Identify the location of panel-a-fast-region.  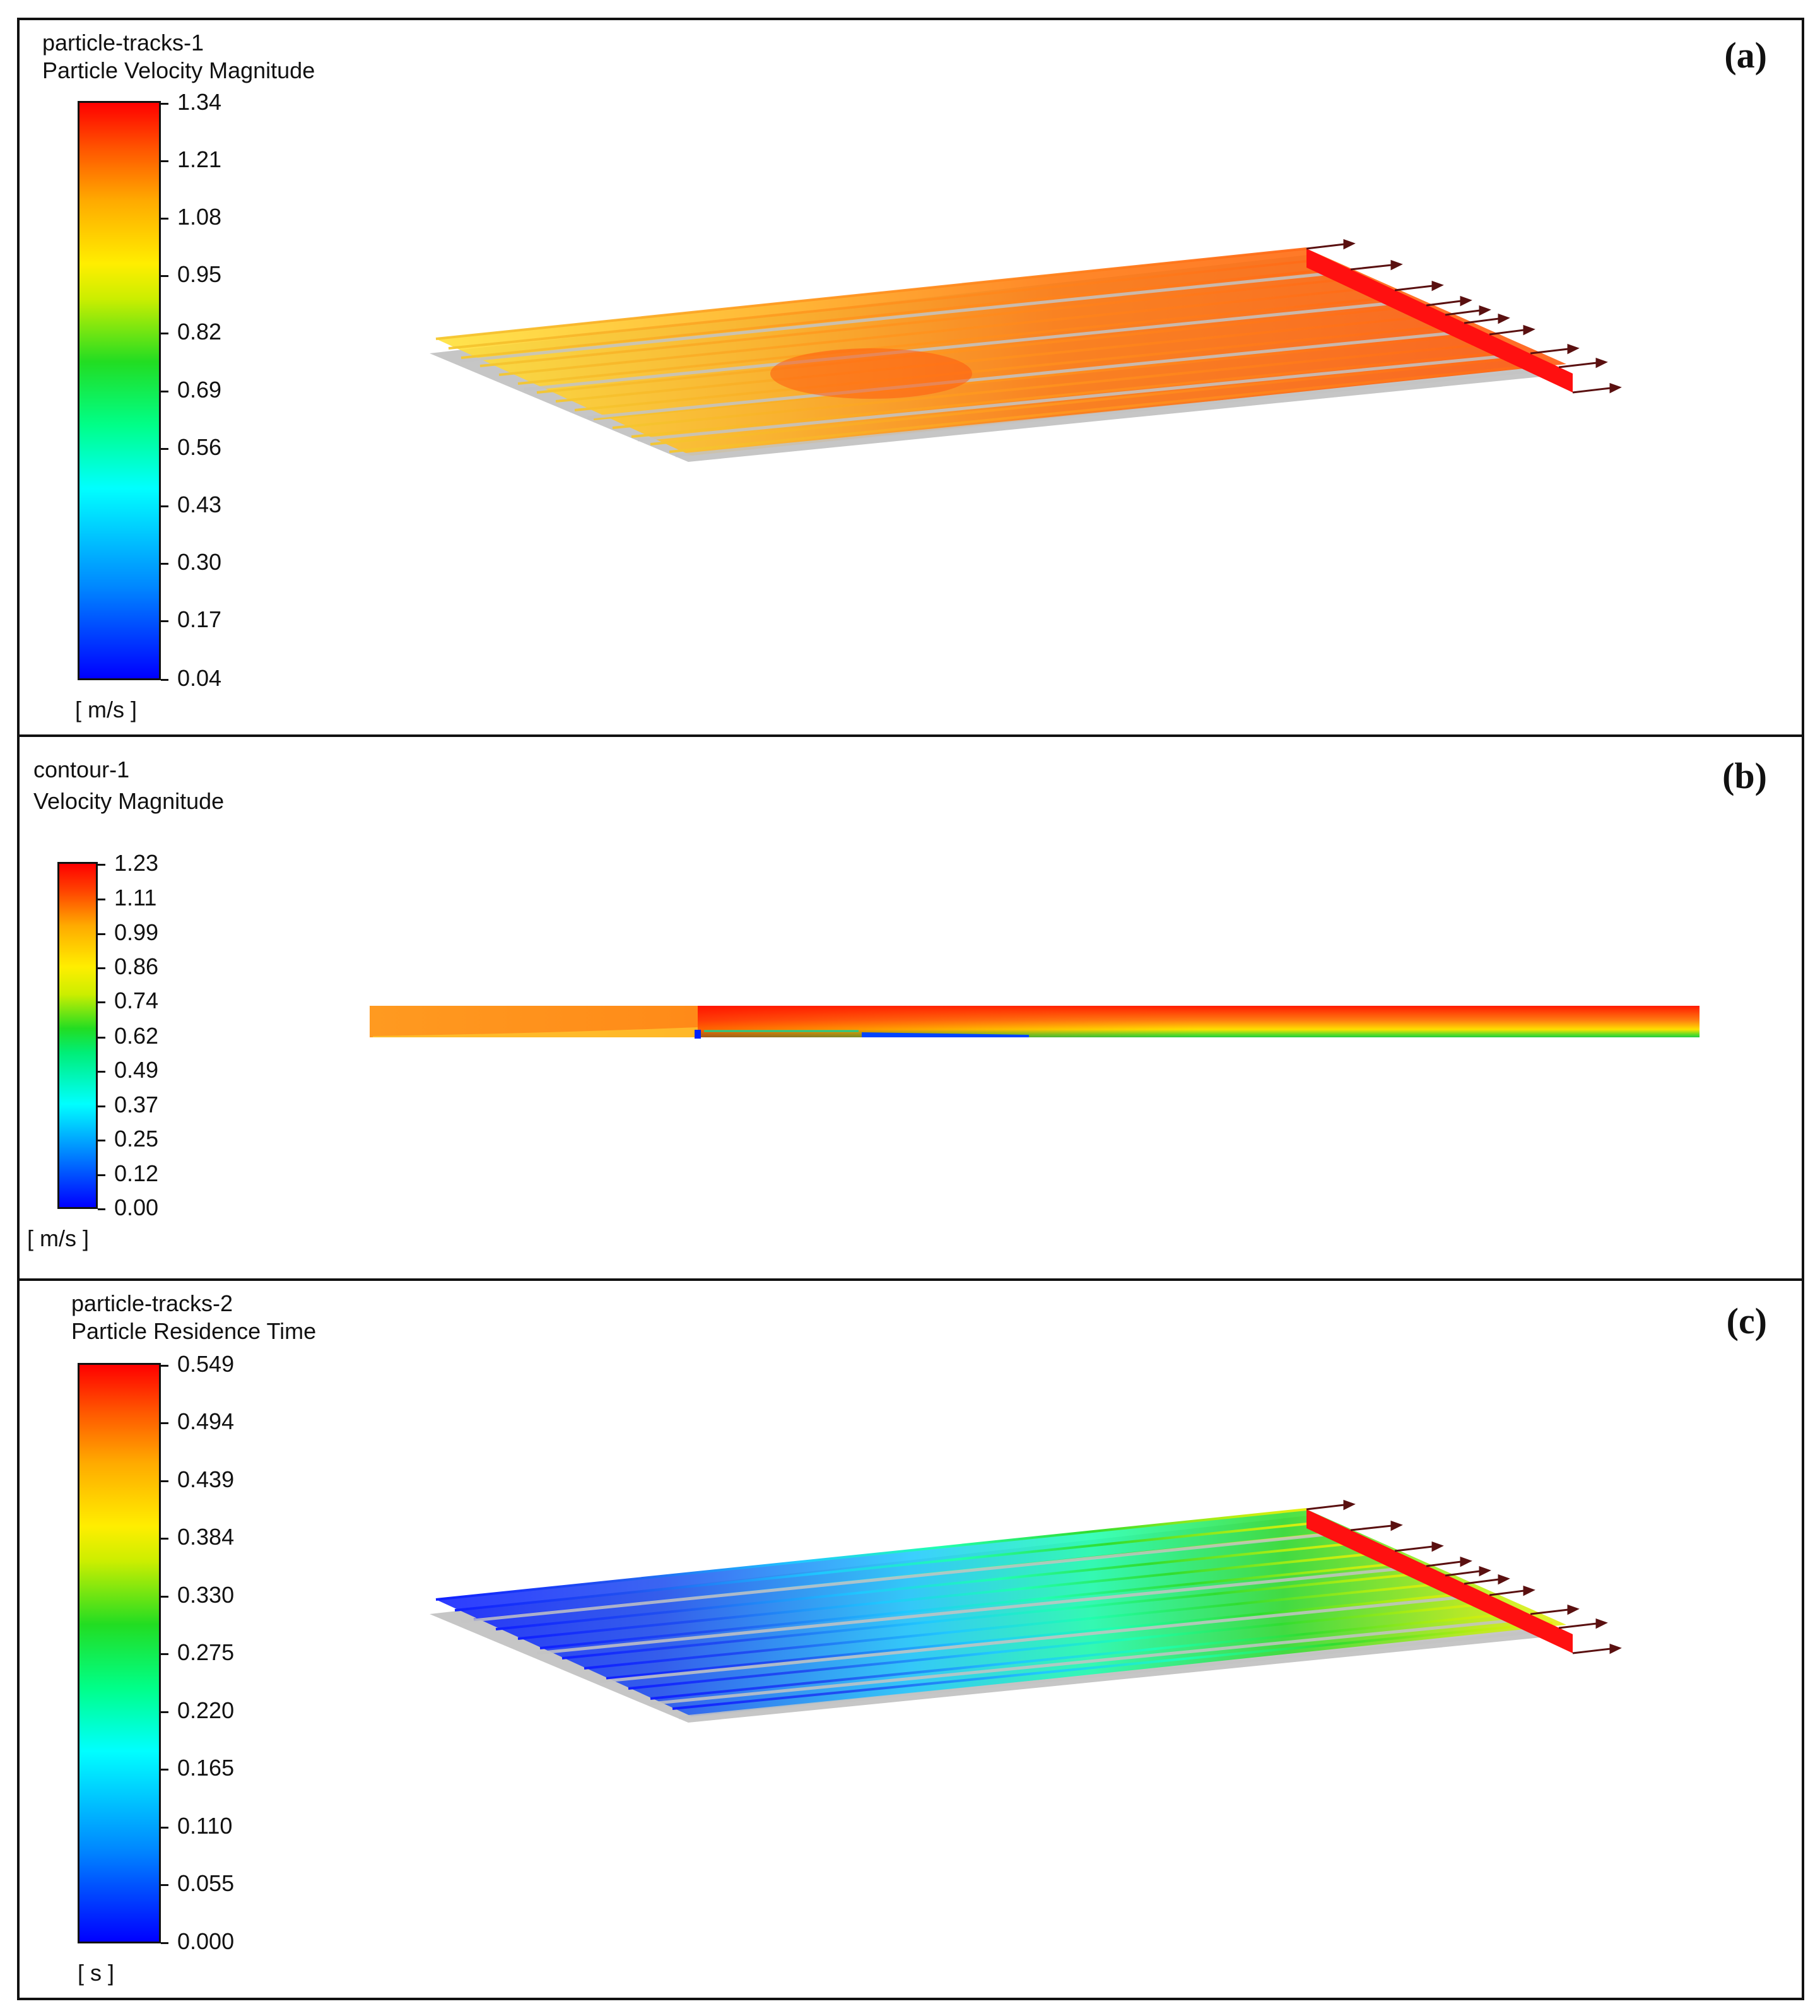
(871, 373).